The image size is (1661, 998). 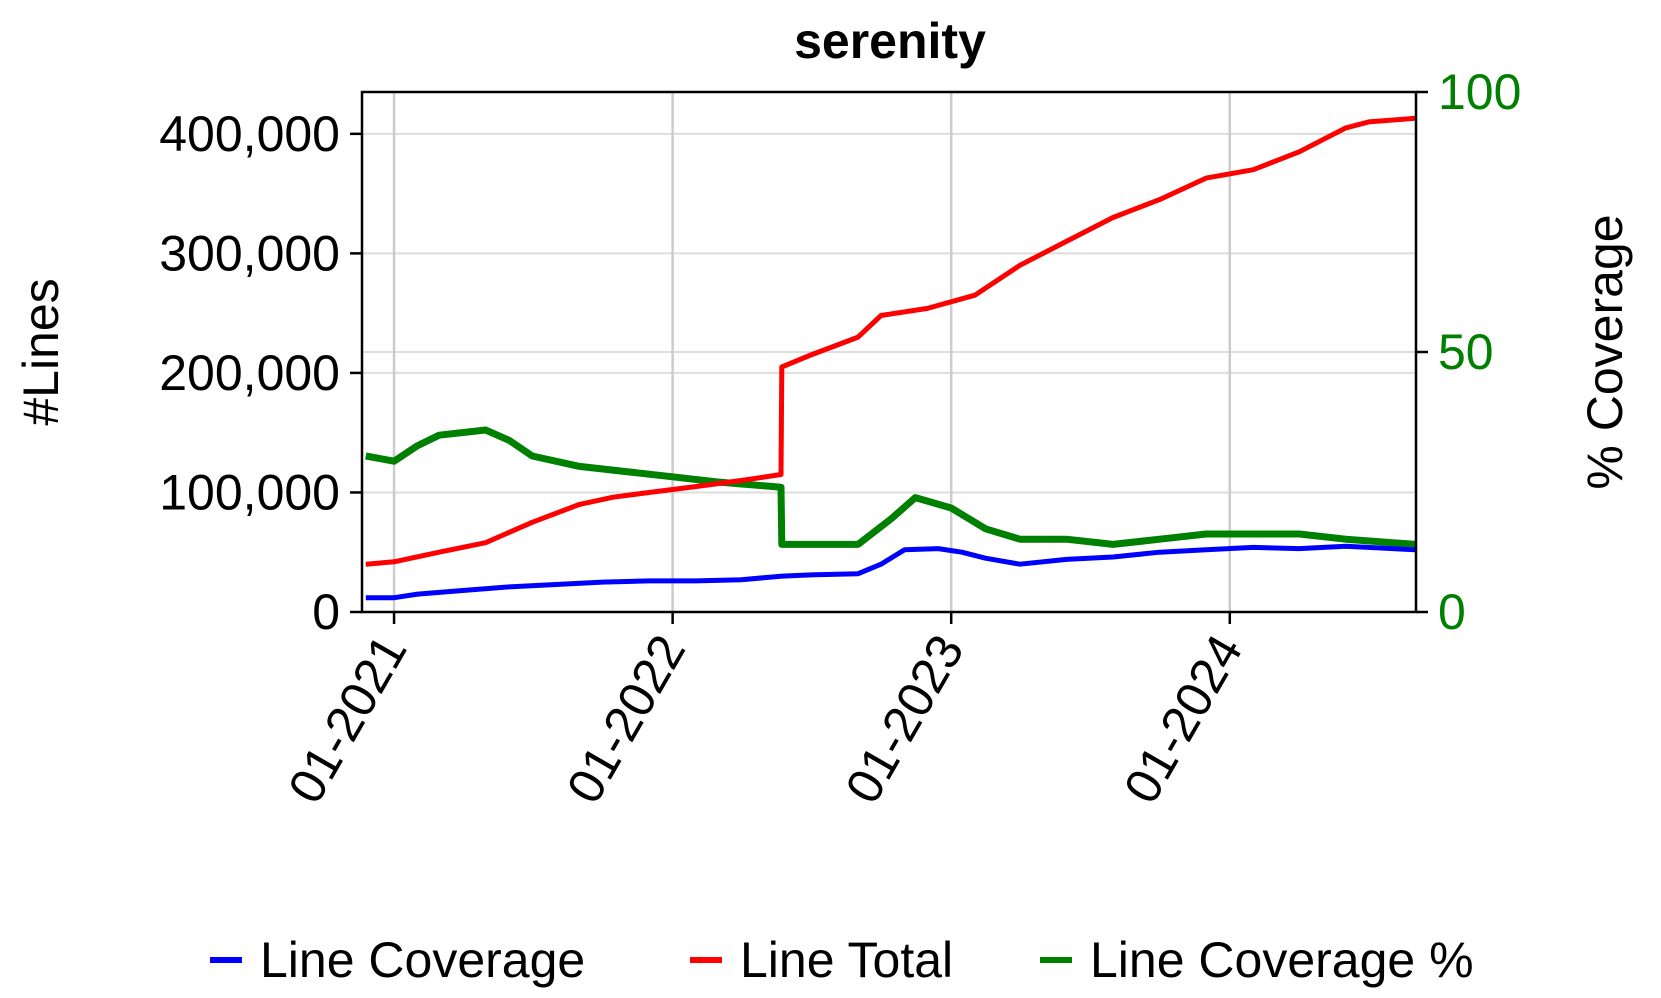 I want to click on y2-tick-label: 0, so click(x=1452, y=612).